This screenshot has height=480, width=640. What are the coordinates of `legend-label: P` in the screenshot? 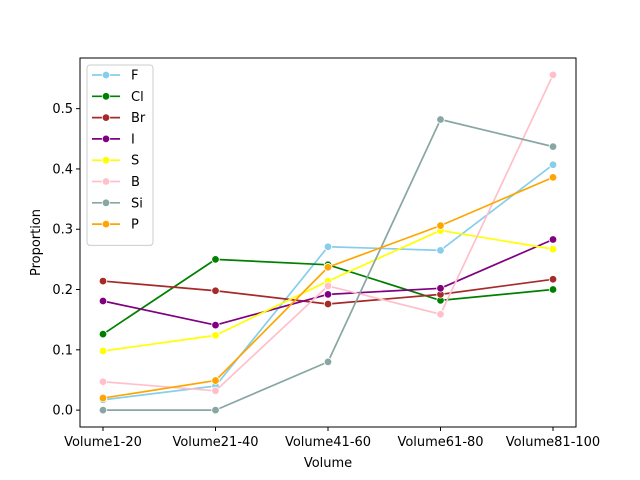 It's located at (135, 225).